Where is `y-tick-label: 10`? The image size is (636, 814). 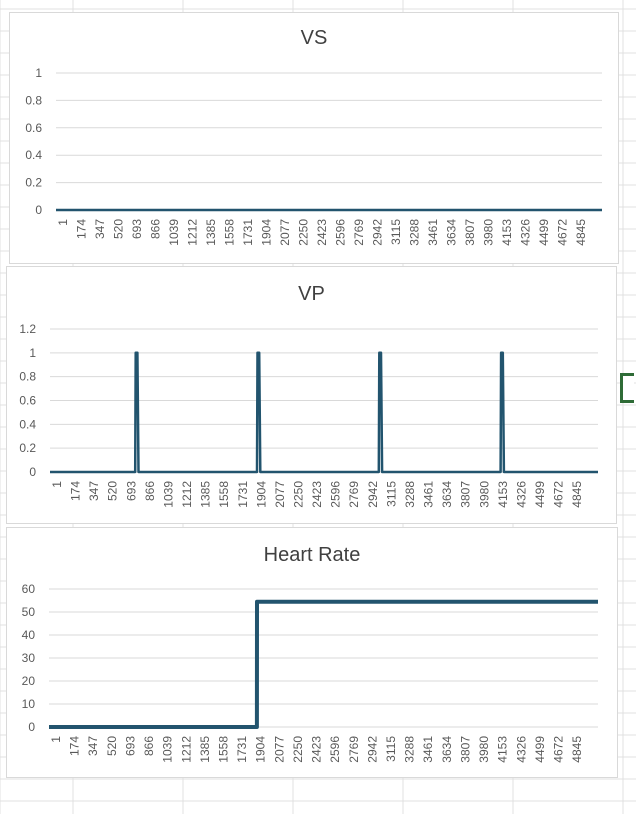 y-tick-label: 10 is located at coordinates (29, 704).